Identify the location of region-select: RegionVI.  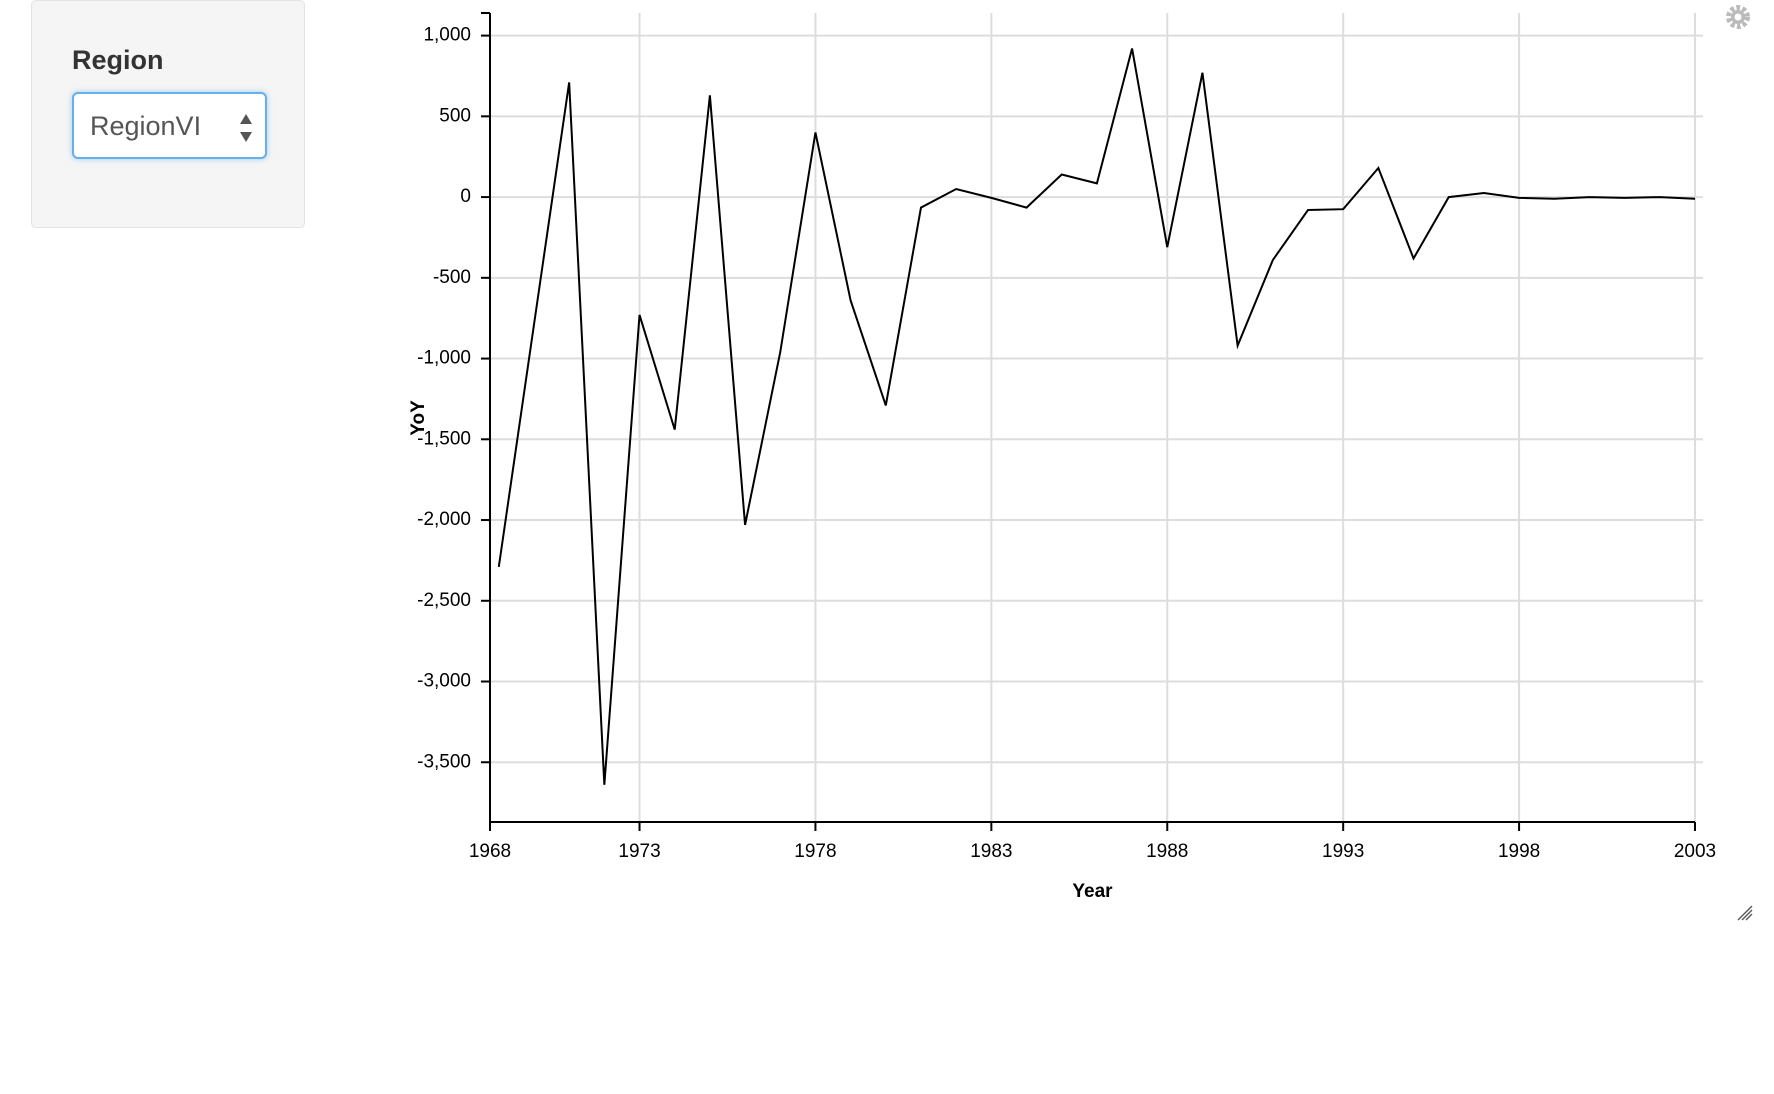
(169, 125).